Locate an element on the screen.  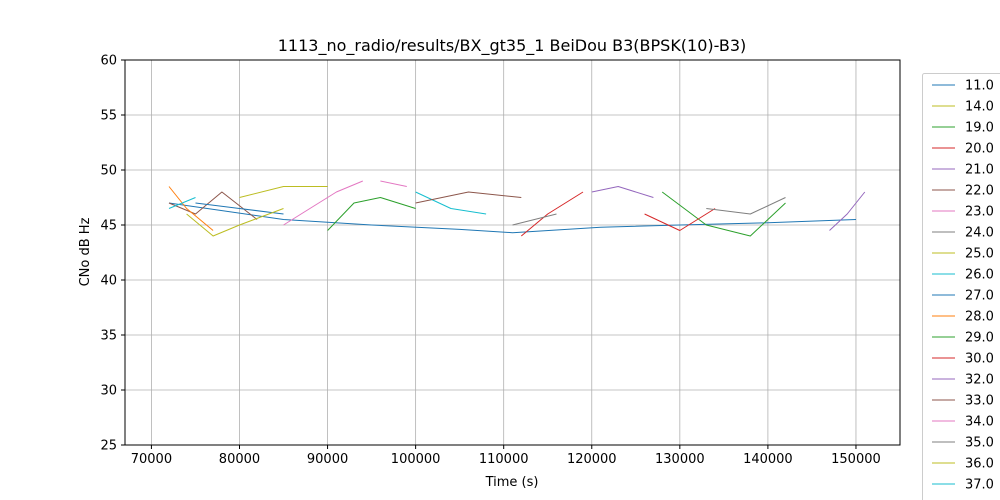
legend-label: 28.0 is located at coordinates (979, 317).